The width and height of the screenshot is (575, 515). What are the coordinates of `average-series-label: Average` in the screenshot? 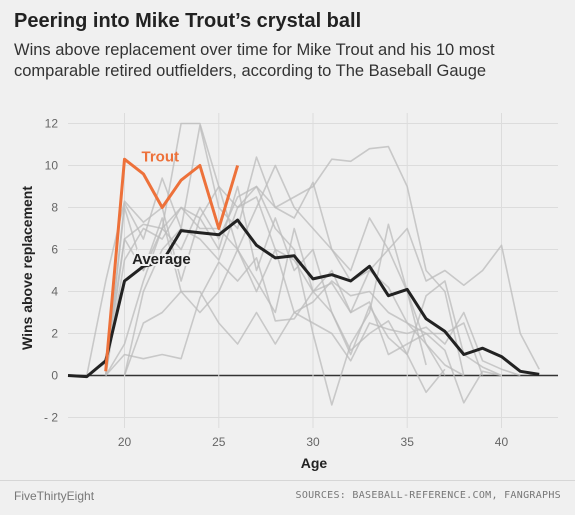 It's located at (161, 259).